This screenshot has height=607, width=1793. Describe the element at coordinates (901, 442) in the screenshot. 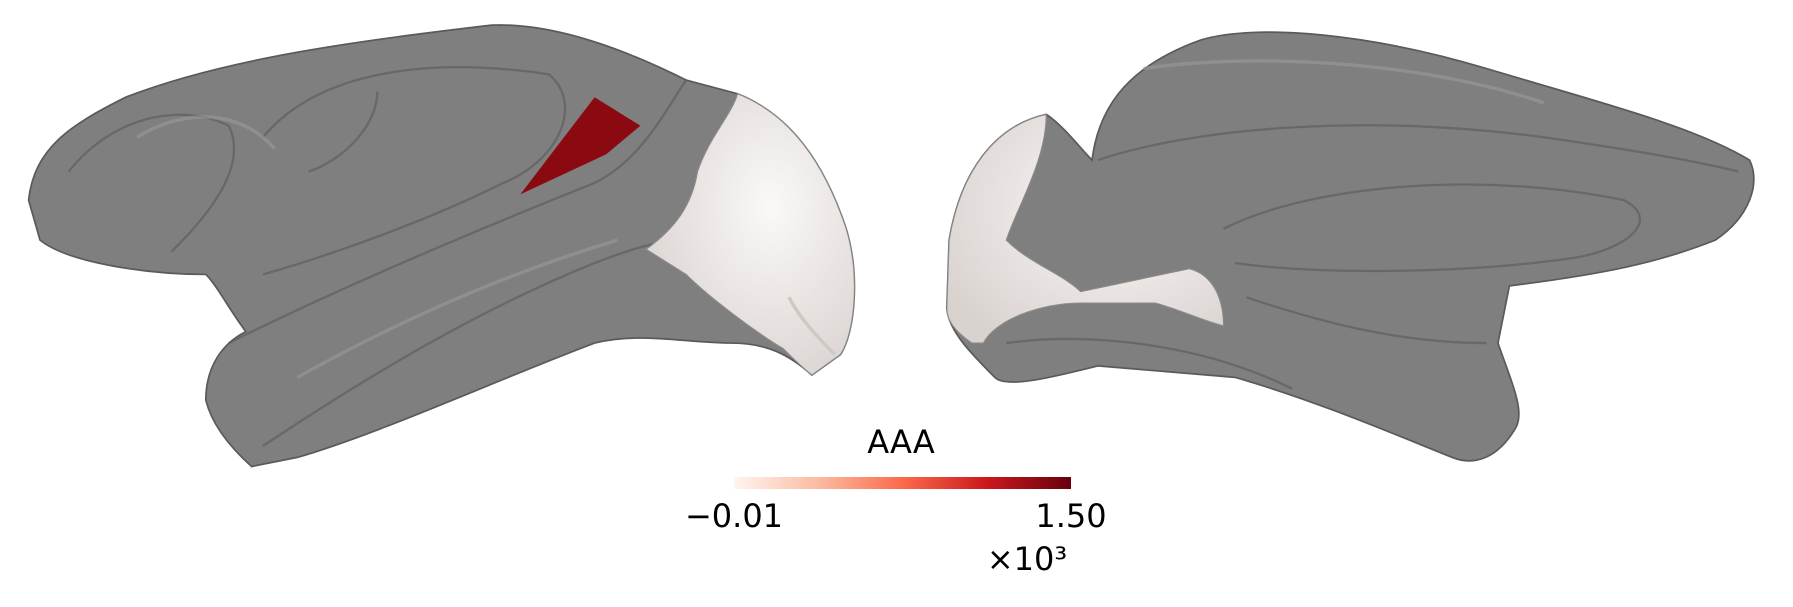

I see `colorbar-title: AAA` at that location.